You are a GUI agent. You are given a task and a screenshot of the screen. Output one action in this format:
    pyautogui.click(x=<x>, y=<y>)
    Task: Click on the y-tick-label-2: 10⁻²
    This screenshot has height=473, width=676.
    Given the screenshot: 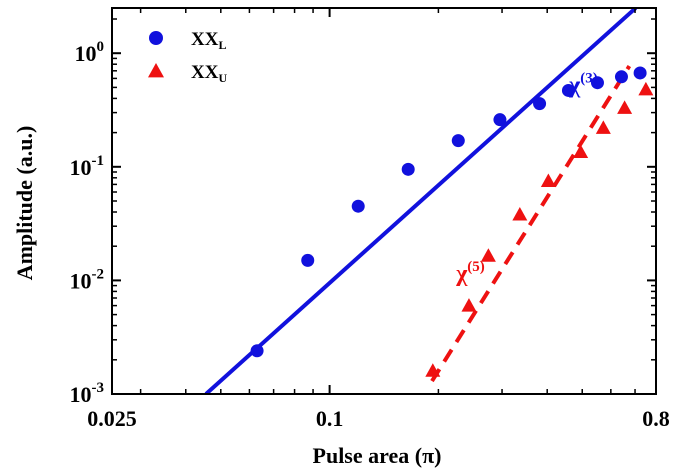 What is the action you would take?
    pyautogui.click(x=87, y=279)
    